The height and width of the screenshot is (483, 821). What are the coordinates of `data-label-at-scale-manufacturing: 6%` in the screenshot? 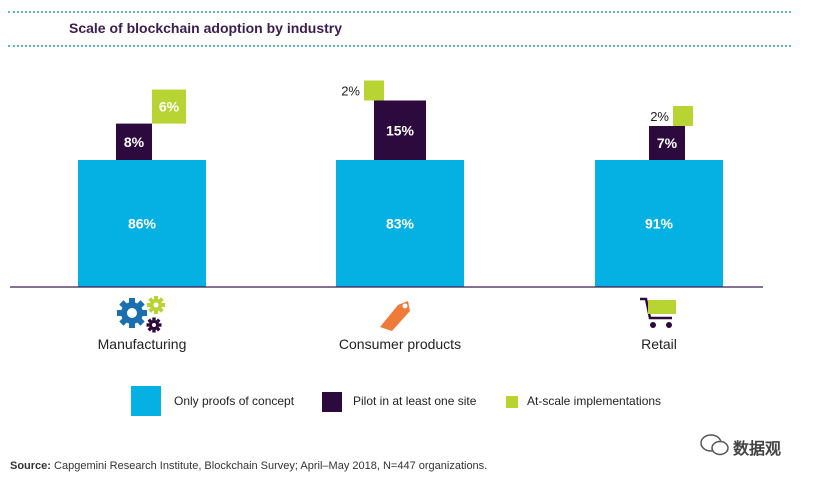 It's located at (169, 107).